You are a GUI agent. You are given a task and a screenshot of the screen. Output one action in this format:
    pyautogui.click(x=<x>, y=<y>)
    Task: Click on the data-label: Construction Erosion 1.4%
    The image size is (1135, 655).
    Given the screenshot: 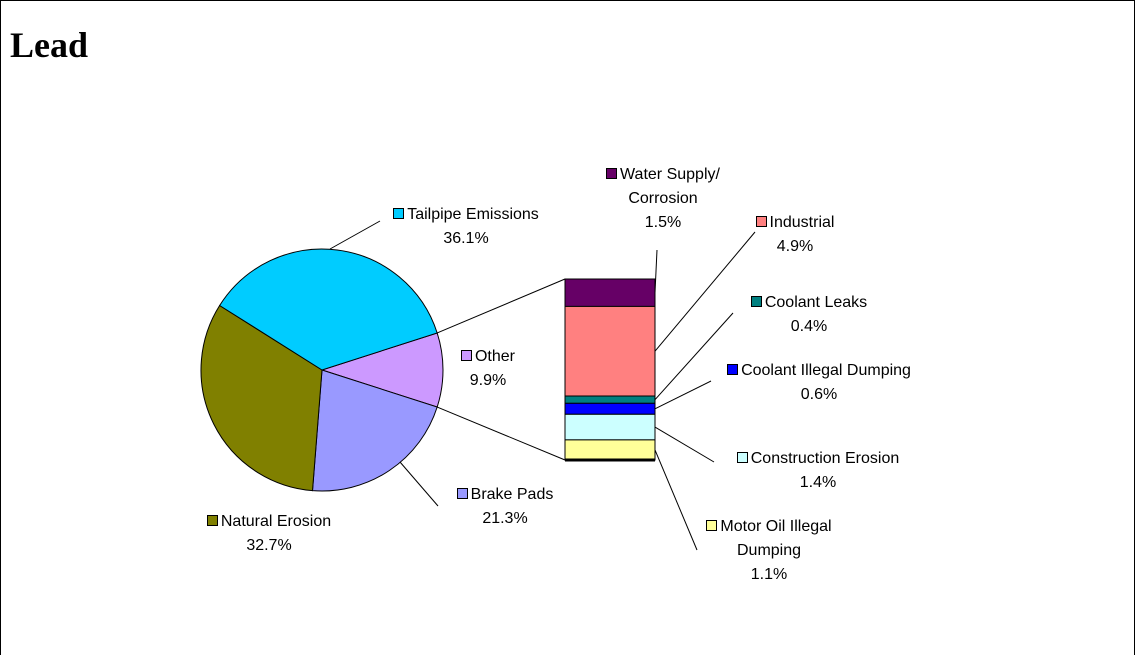 What is the action you would take?
    pyautogui.click(x=818, y=471)
    